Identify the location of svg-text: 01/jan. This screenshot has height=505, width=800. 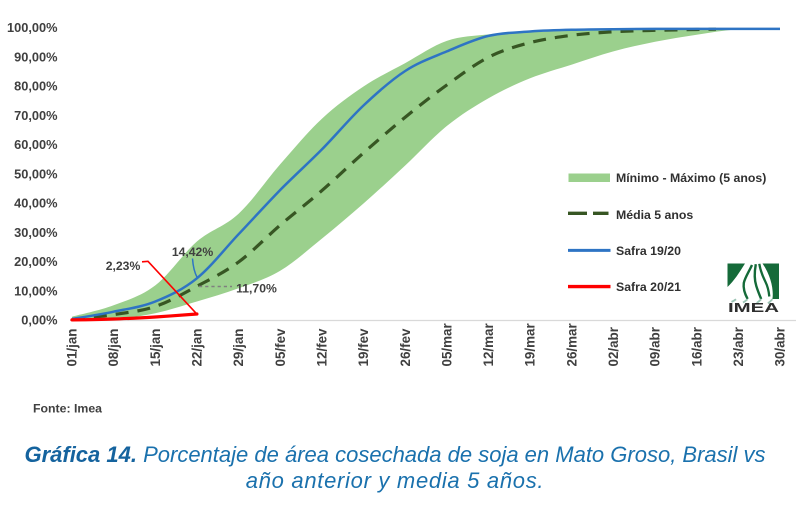
(72, 348).